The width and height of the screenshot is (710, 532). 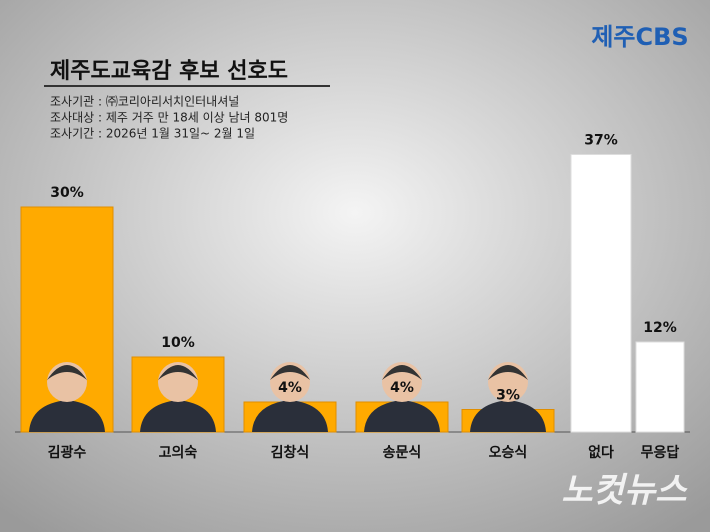 I want to click on value-label: 3%, so click(x=508, y=396).